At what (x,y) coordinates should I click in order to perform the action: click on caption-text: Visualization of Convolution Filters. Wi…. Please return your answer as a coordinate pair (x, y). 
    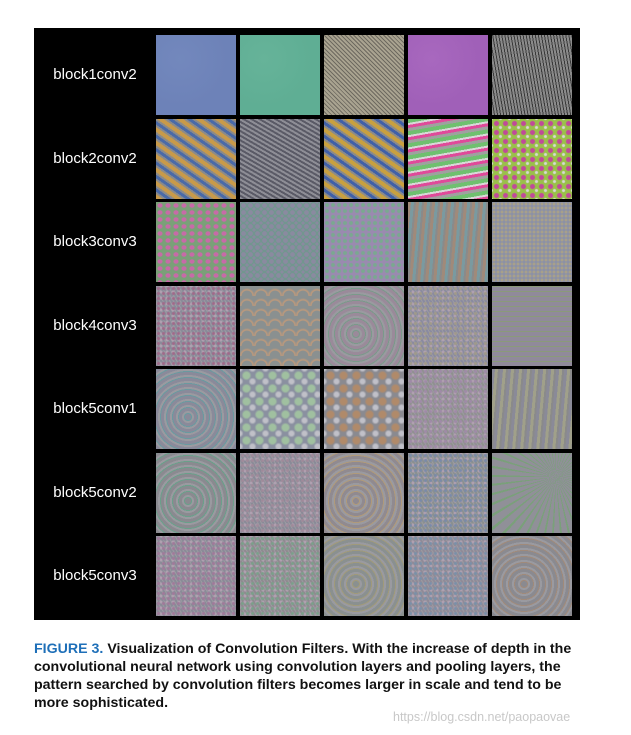
    Looking at the image, I should click on (303, 676).